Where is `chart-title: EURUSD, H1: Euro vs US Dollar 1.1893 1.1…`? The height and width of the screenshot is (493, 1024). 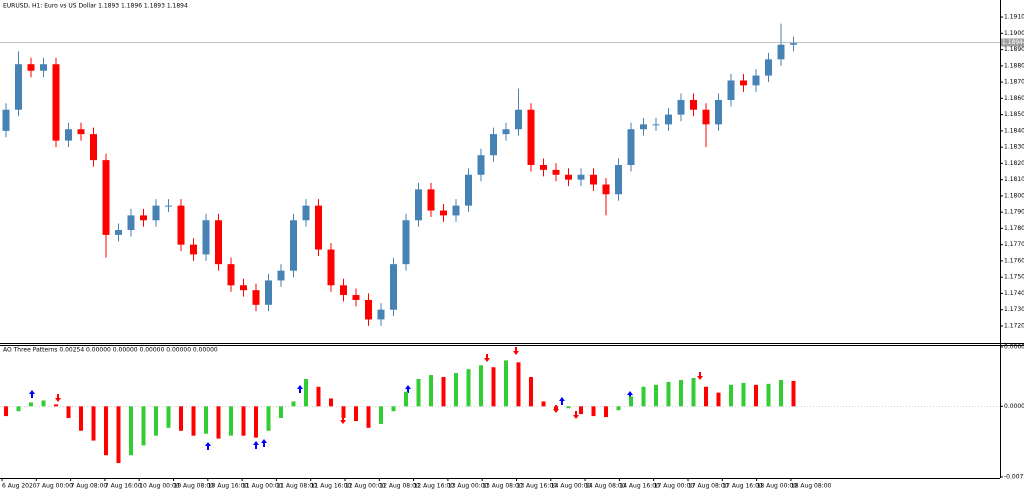
chart-title: EURUSD, H1: Euro vs US Dollar 1.1893 1.1… is located at coordinates (95, 6).